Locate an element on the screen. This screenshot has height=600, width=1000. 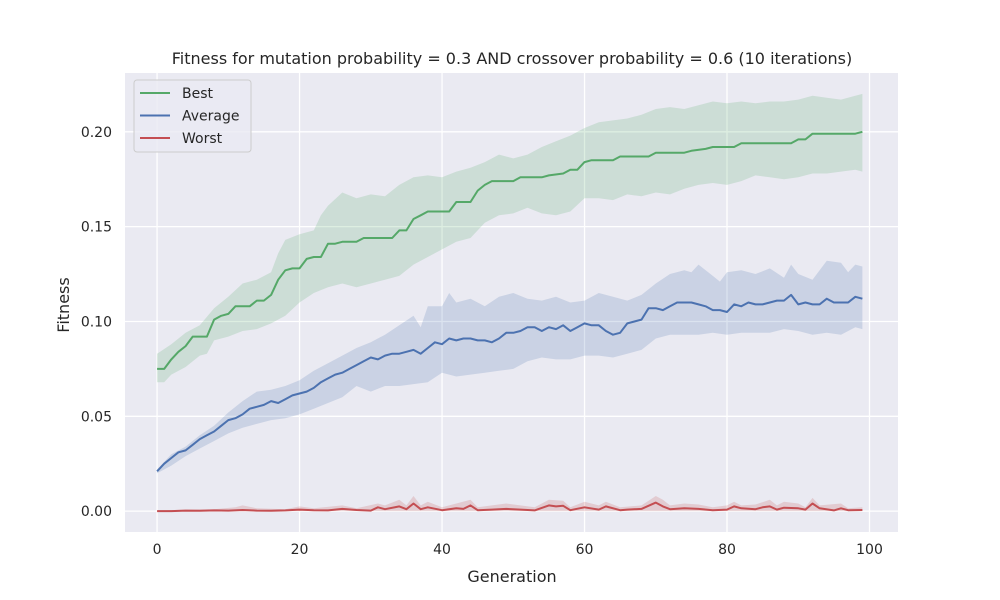
x-tick-label: 80 is located at coordinates (727, 550).